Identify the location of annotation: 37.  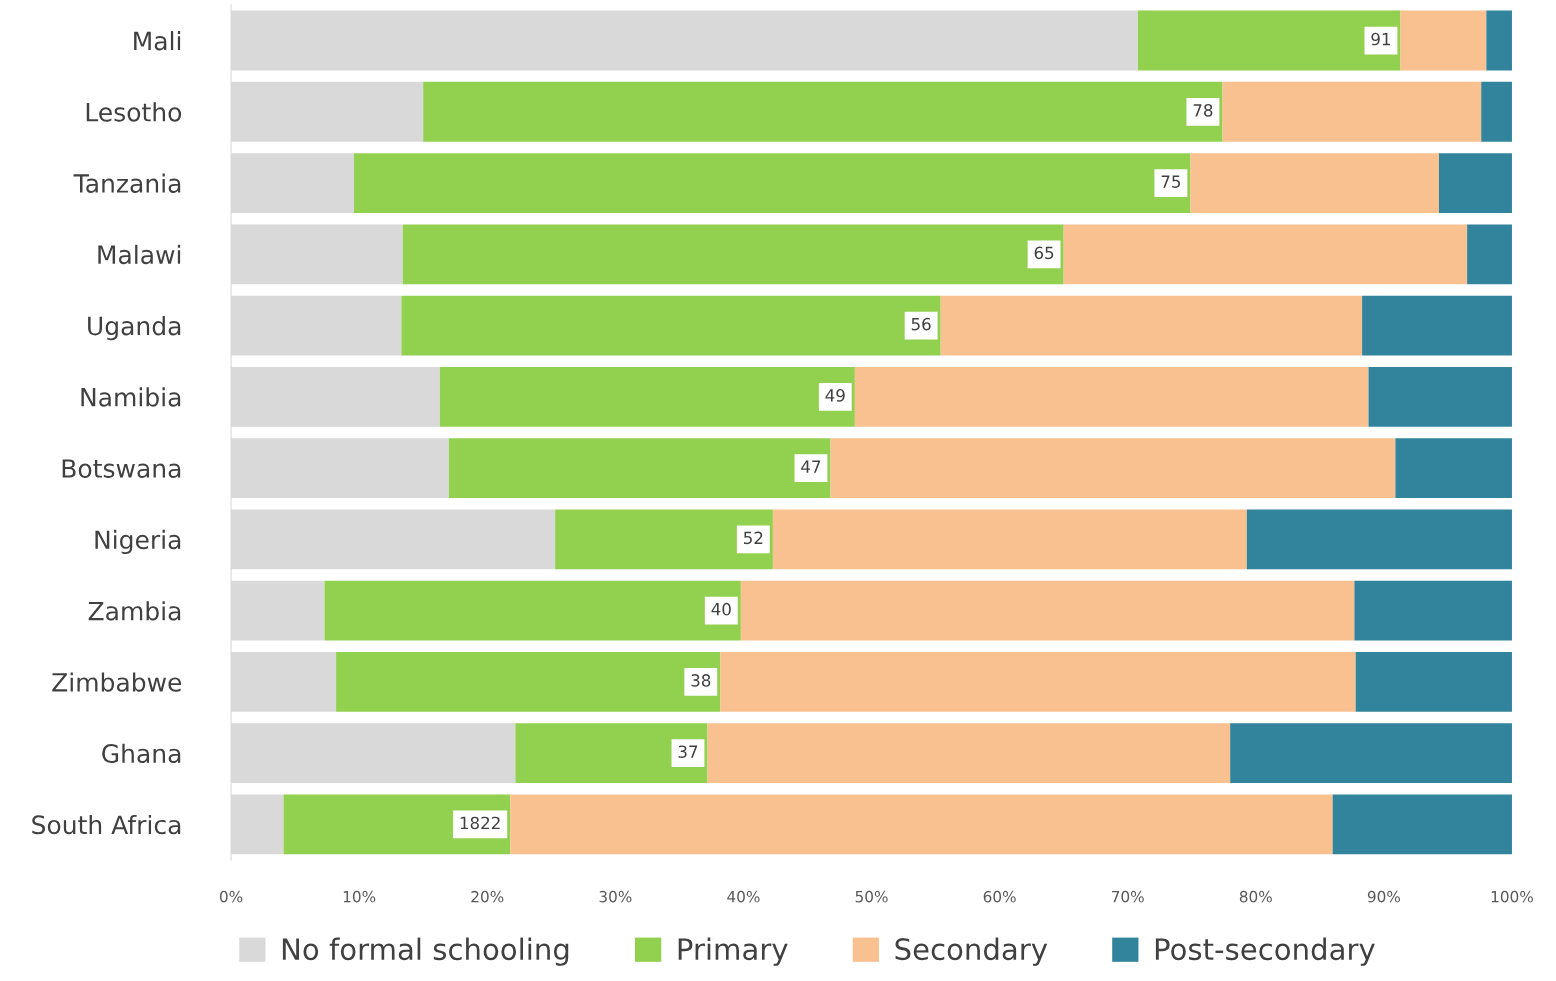
(688, 751).